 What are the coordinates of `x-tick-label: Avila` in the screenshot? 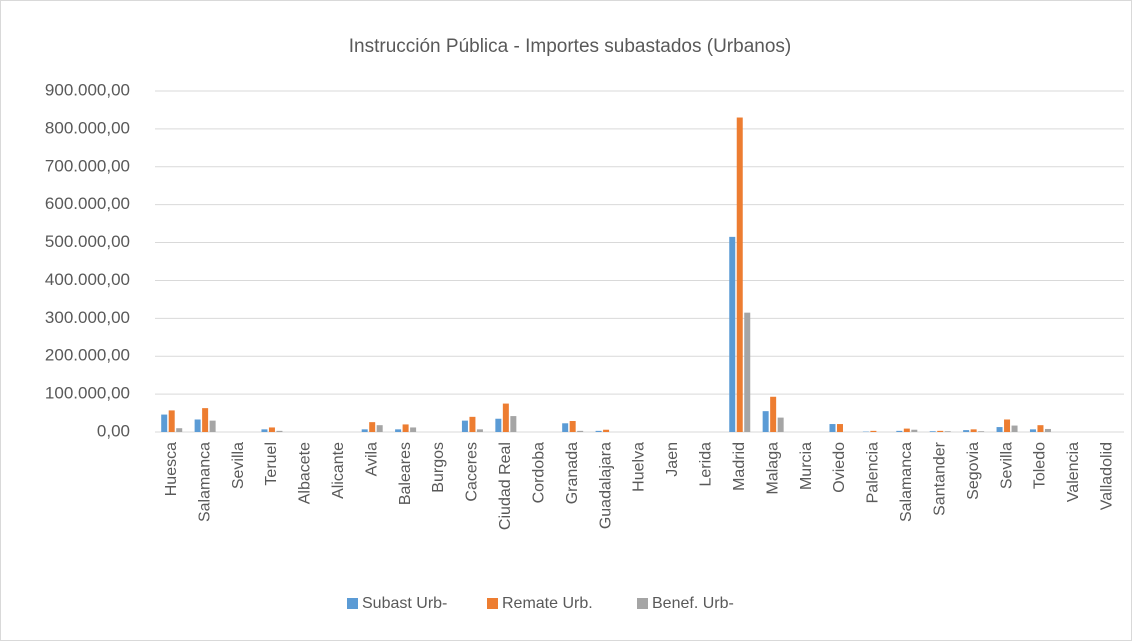 It's located at (371, 459).